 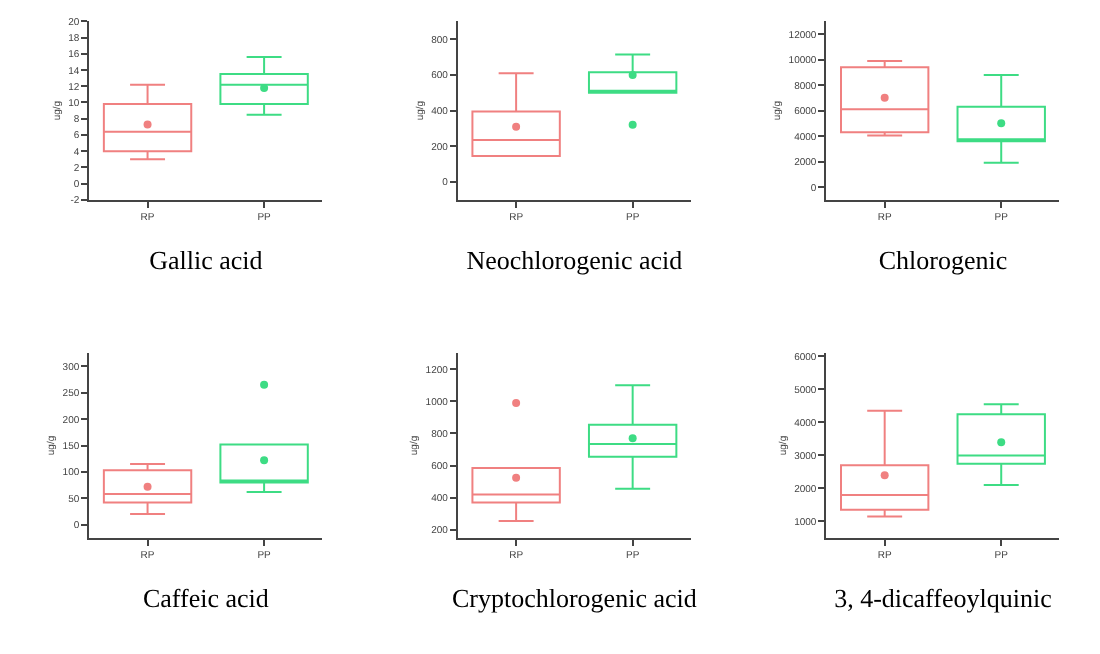 What do you see at coordinates (943, 260) in the screenshot?
I see `x-axis-title: Chlorogenic` at bounding box center [943, 260].